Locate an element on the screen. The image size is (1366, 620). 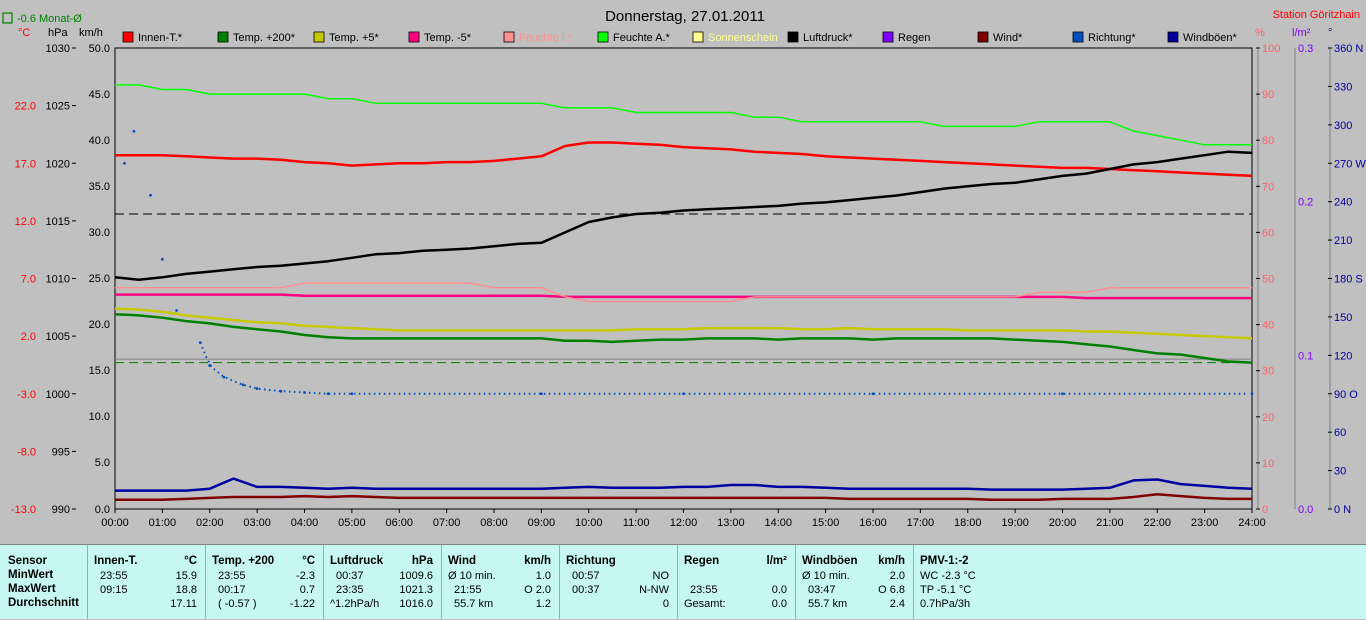
tick-x-13: 13:00 is located at coordinates (731, 523).